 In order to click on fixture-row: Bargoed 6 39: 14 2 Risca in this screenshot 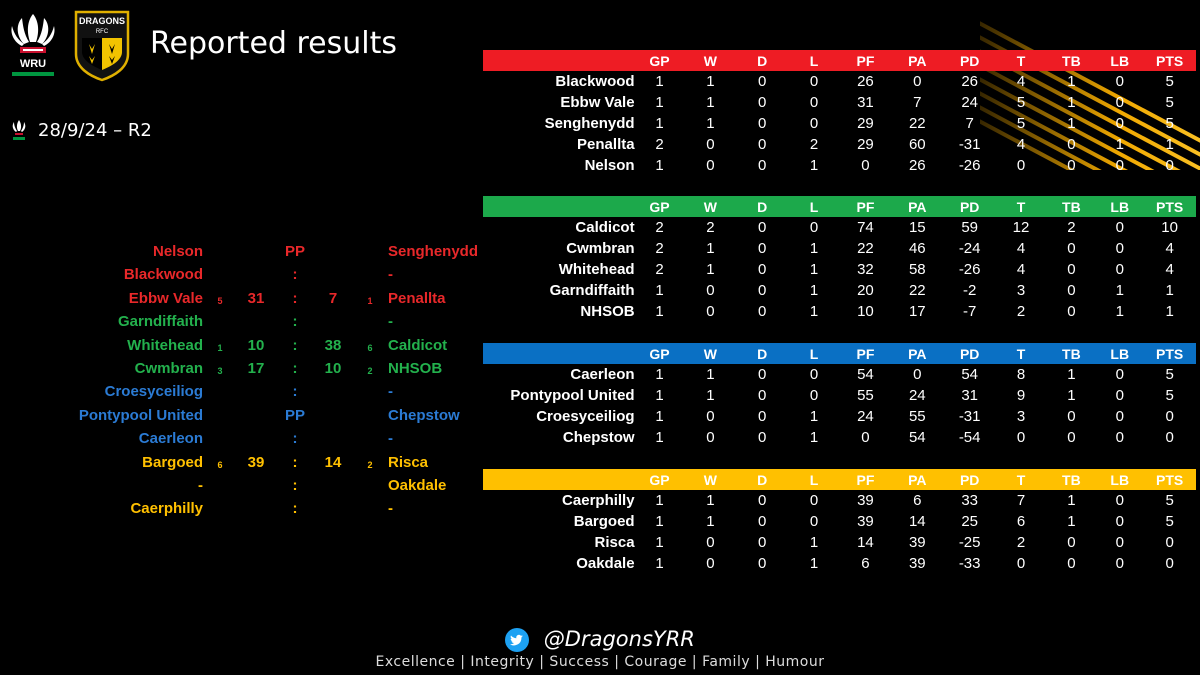, I will do `click(240, 465)`.